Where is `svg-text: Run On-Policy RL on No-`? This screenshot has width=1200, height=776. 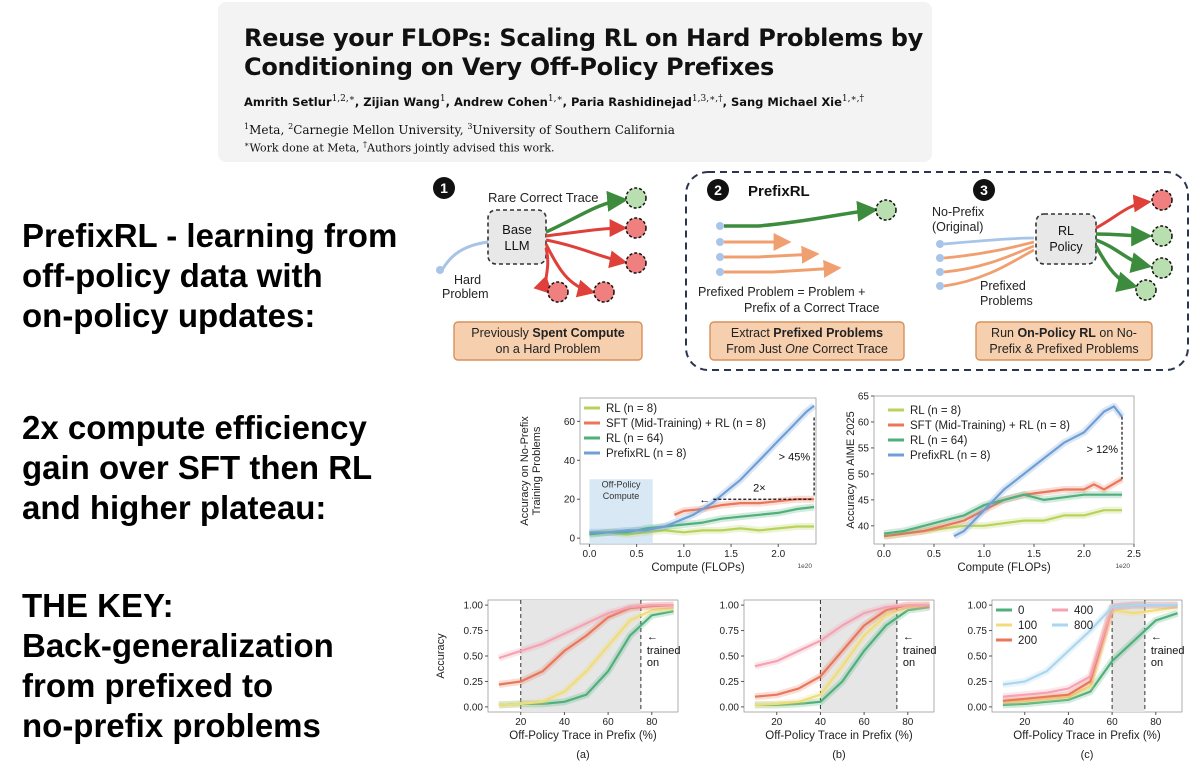
svg-text: Run On-Policy RL on No- is located at coordinates (1064, 333).